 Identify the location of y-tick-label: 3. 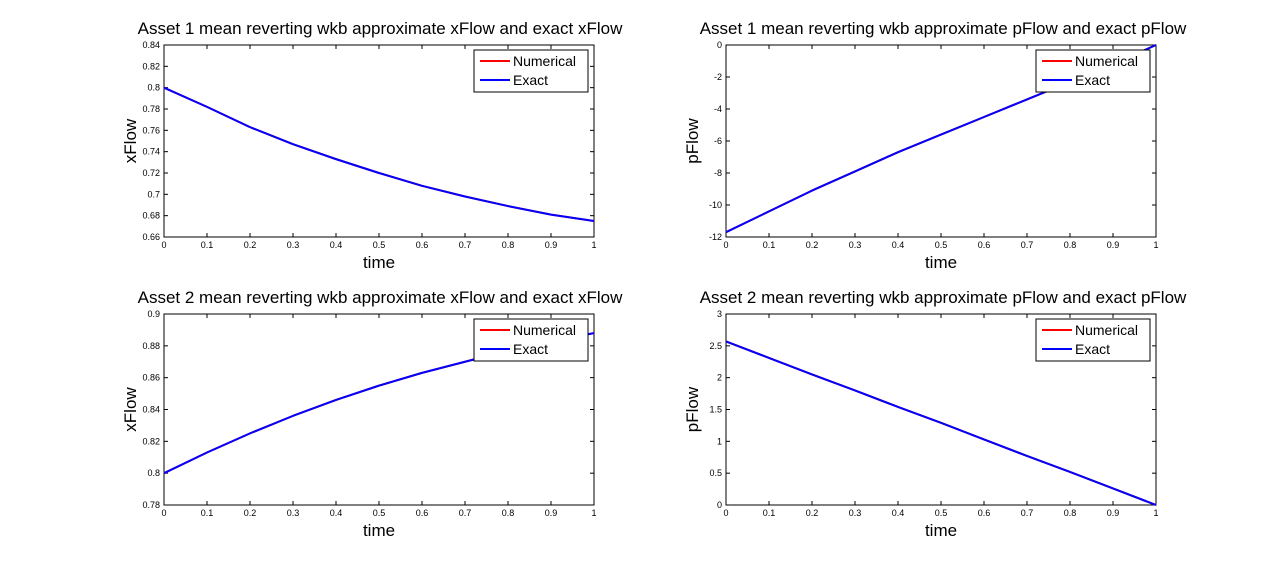
(719, 314).